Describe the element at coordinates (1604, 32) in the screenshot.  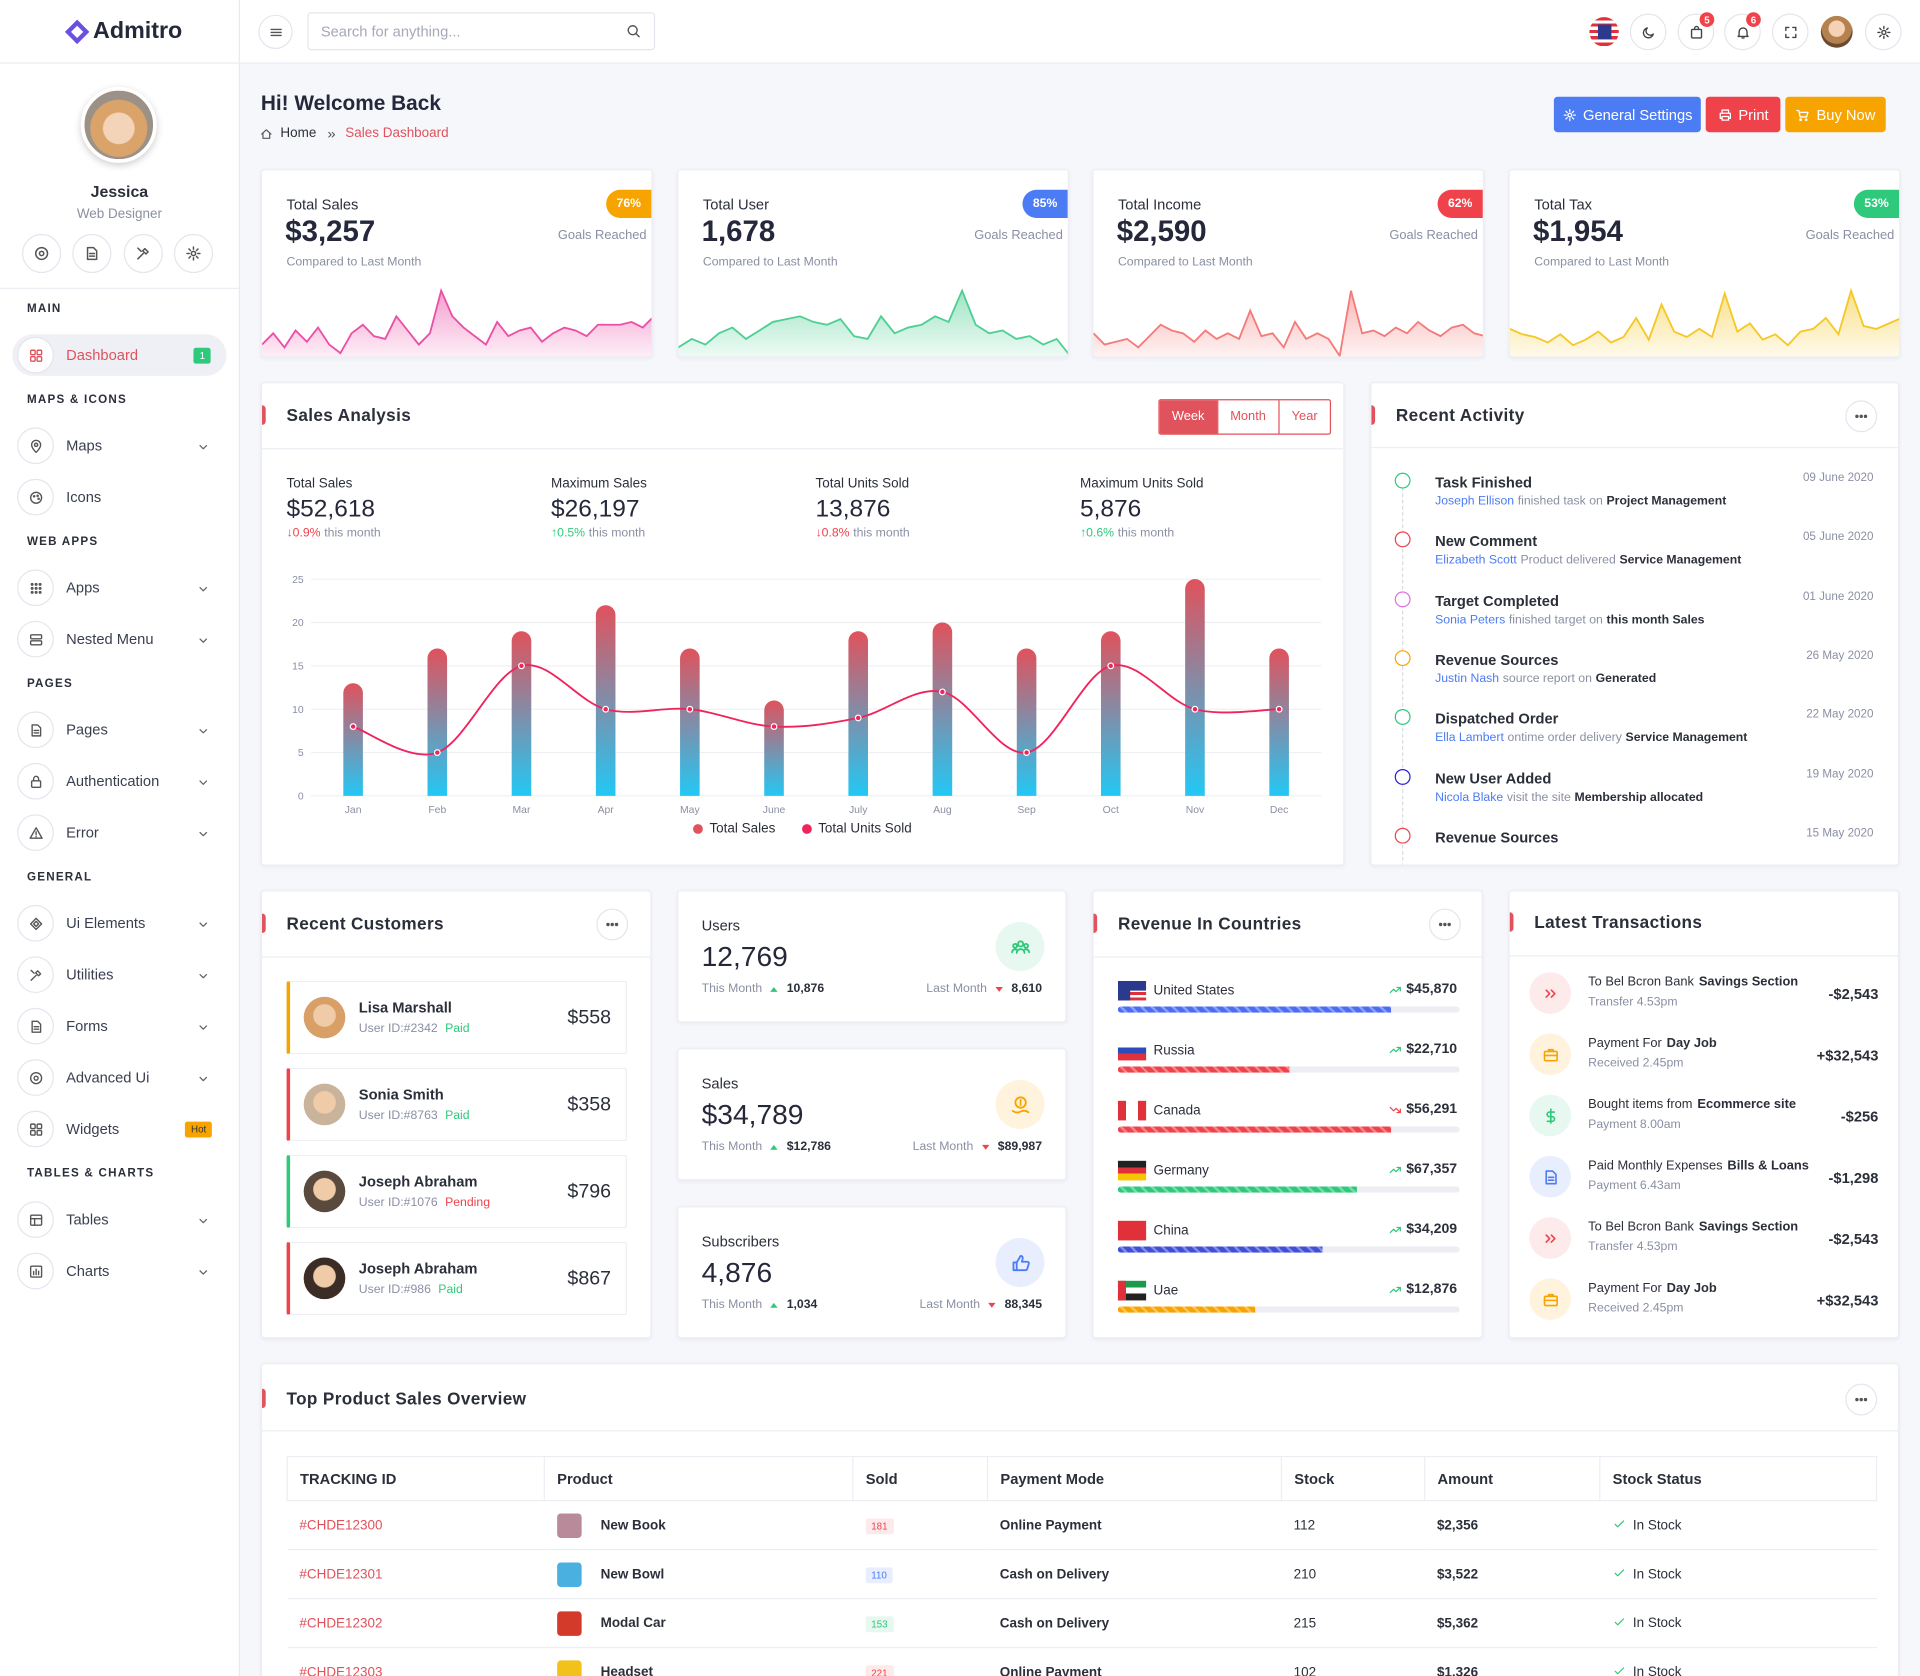
I see `language-flag` at that location.